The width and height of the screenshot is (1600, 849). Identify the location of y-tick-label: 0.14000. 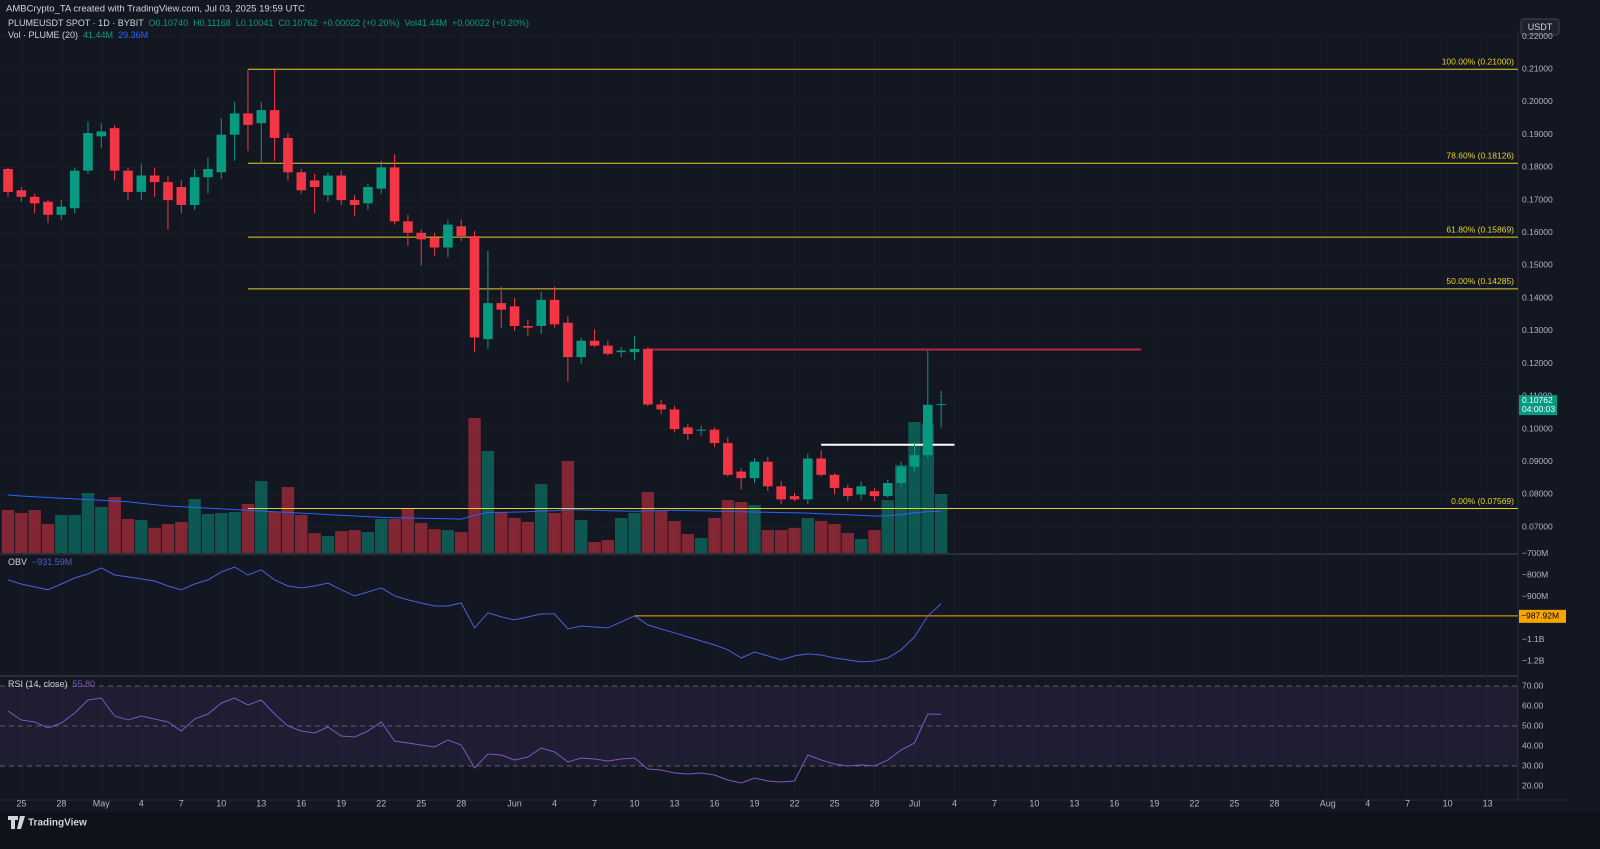
(1537, 297).